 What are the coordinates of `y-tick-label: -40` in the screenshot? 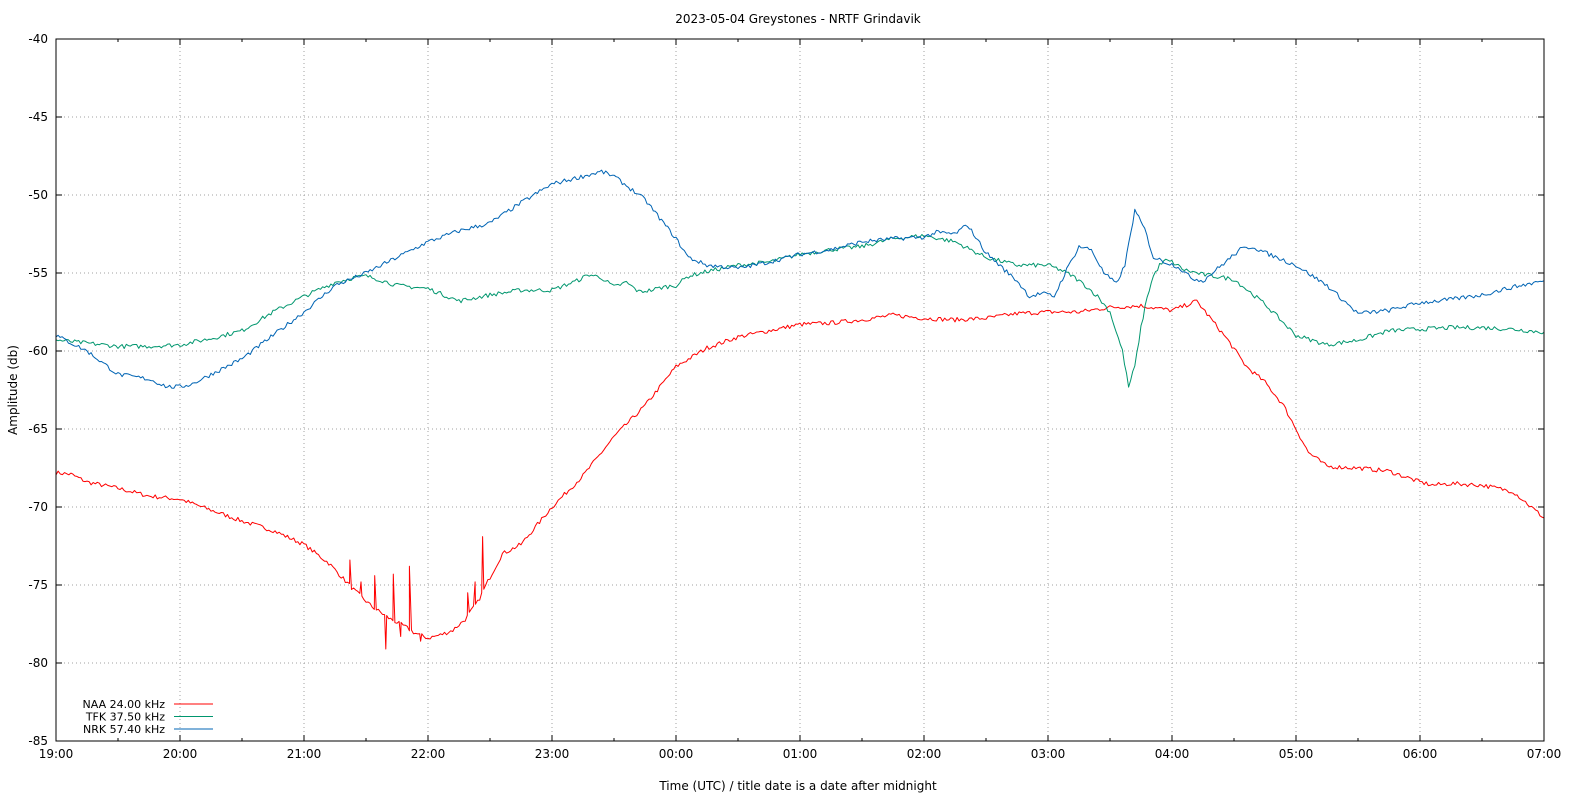 It's located at (38, 39).